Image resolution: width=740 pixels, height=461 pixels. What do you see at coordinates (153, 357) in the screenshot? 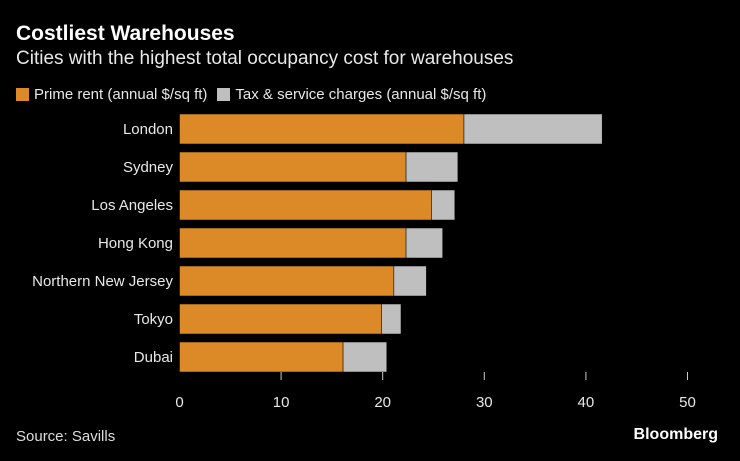
I see `category-label: Dubai` at bounding box center [153, 357].